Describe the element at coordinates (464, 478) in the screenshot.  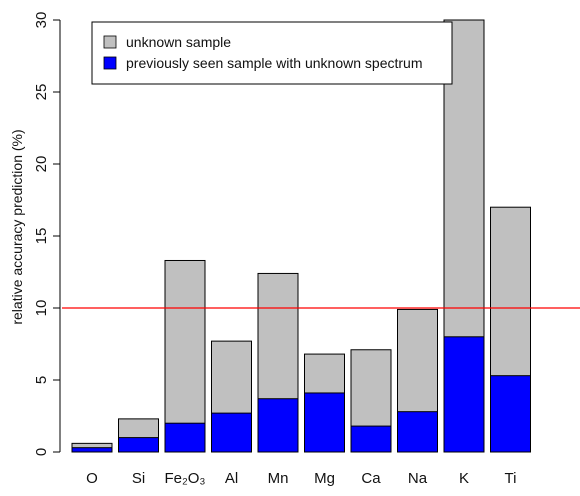
I see `x-label-8: K` at that location.